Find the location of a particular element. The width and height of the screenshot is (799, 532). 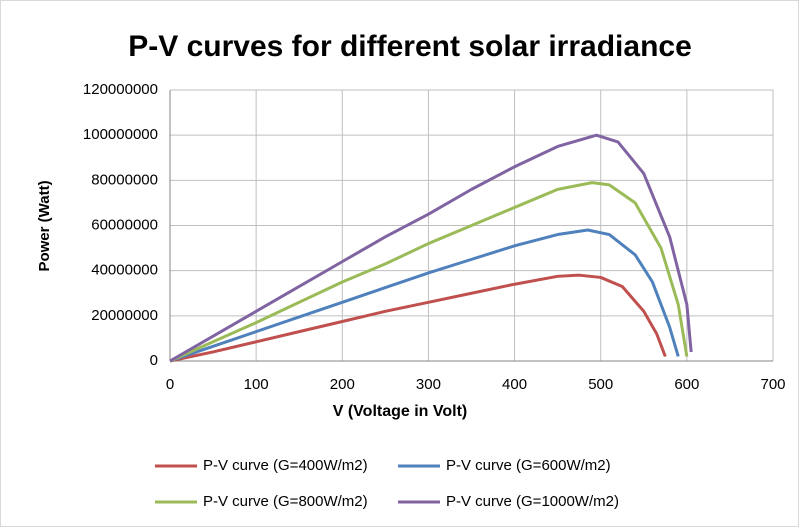

legend-label: P-V curve (G=400W/m2) is located at coordinates (285, 465).